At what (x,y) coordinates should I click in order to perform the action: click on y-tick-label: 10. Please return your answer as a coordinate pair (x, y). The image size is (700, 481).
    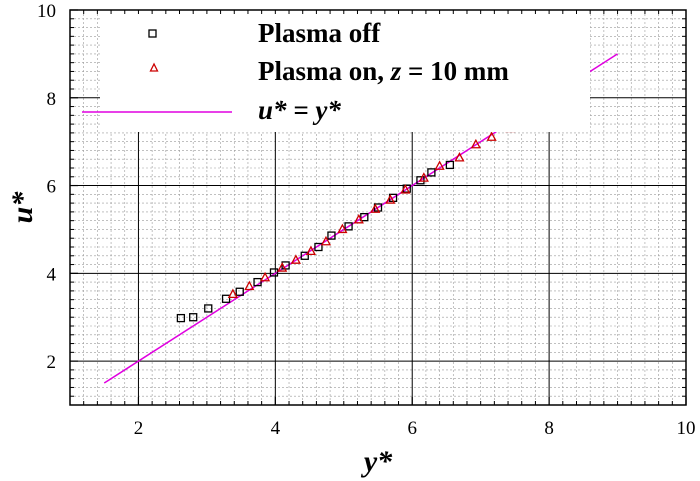
    Looking at the image, I should click on (46, 11).